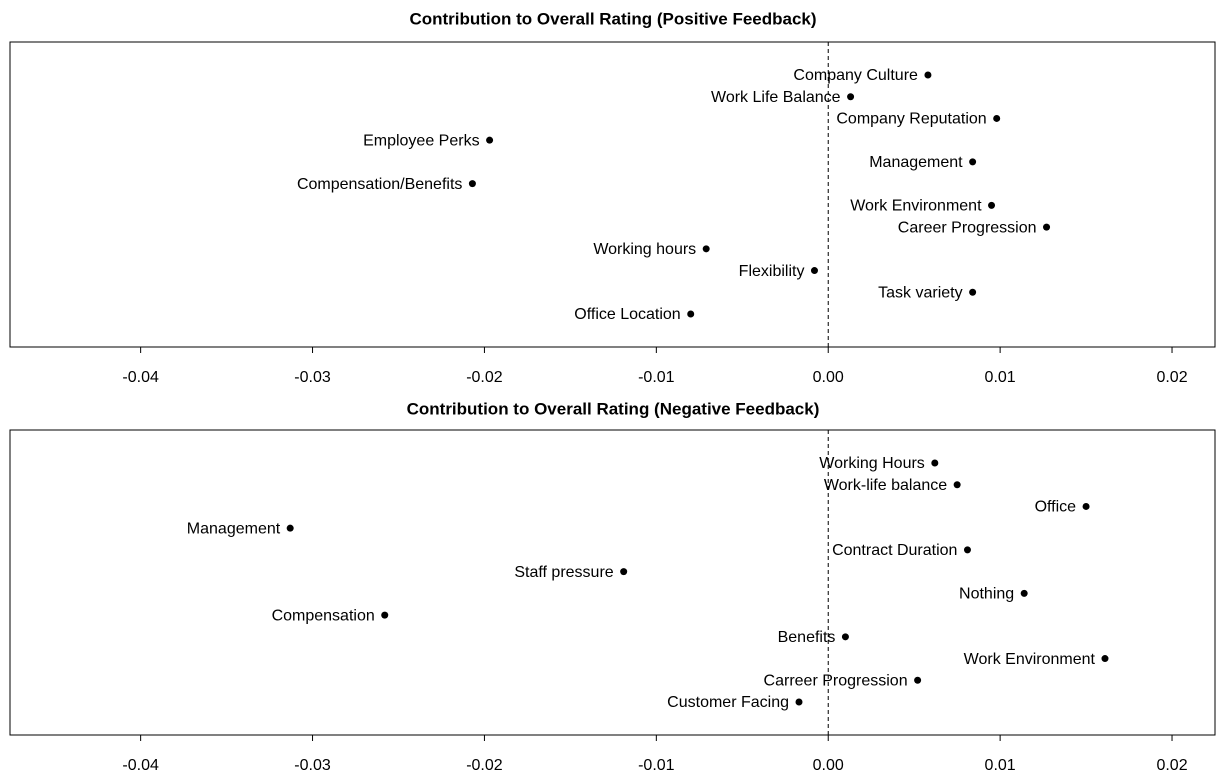 The height and width of the screenshot is (773, 1216). What do you see at coordinates (323, 615) in the screenshot?
I see `point-label: Compensation` at bounding box center [323, 615].